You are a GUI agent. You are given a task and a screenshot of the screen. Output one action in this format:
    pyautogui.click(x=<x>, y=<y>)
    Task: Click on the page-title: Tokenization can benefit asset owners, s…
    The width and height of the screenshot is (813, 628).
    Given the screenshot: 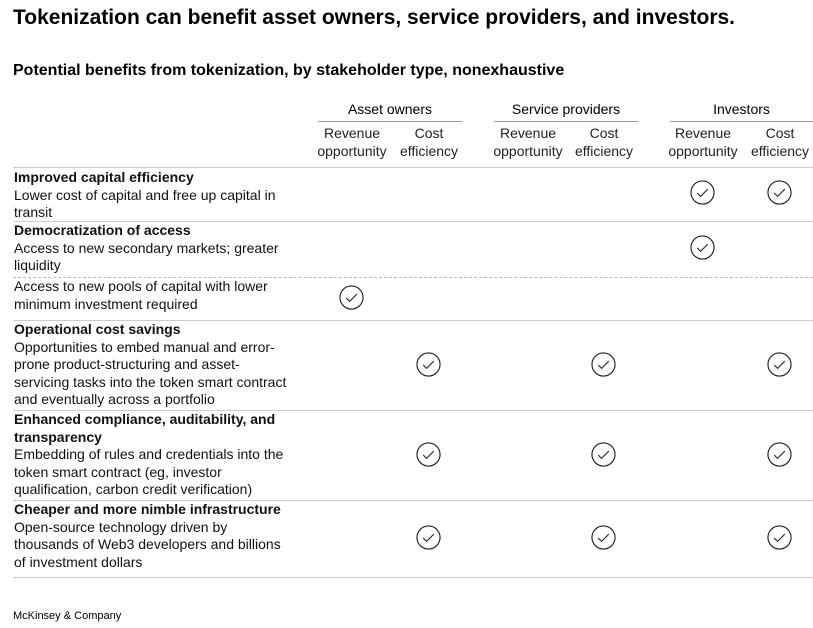 What is the action you would take?
    pyautogui.click(x=374, y=17)
    